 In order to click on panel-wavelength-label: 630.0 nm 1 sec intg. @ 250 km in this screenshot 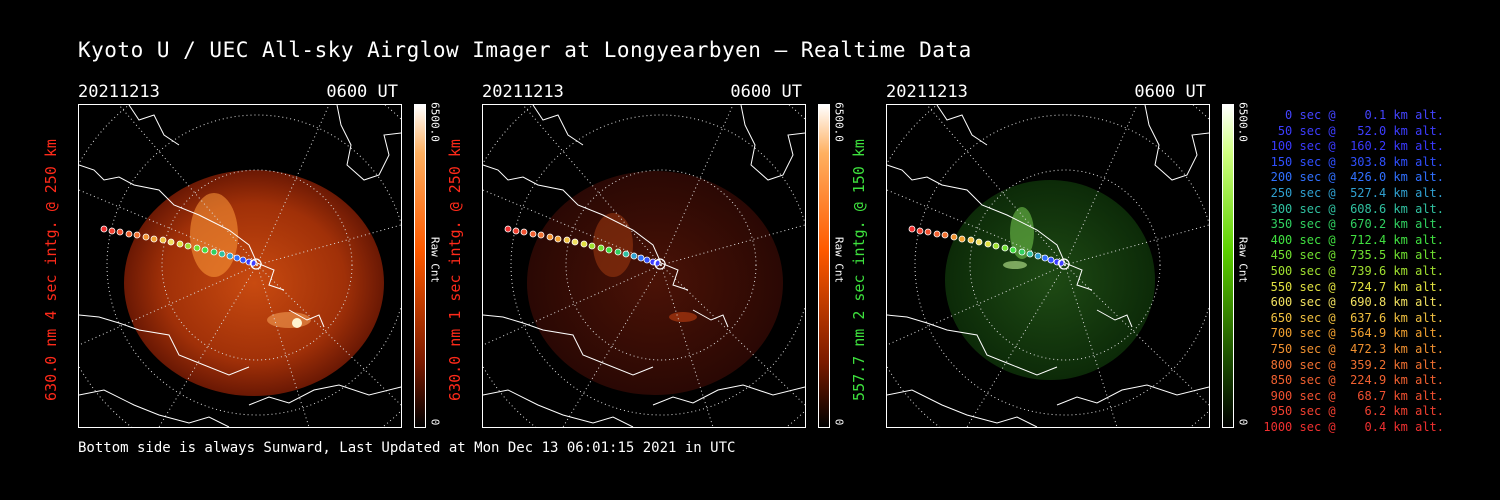, I will do `click(455, 270)`.